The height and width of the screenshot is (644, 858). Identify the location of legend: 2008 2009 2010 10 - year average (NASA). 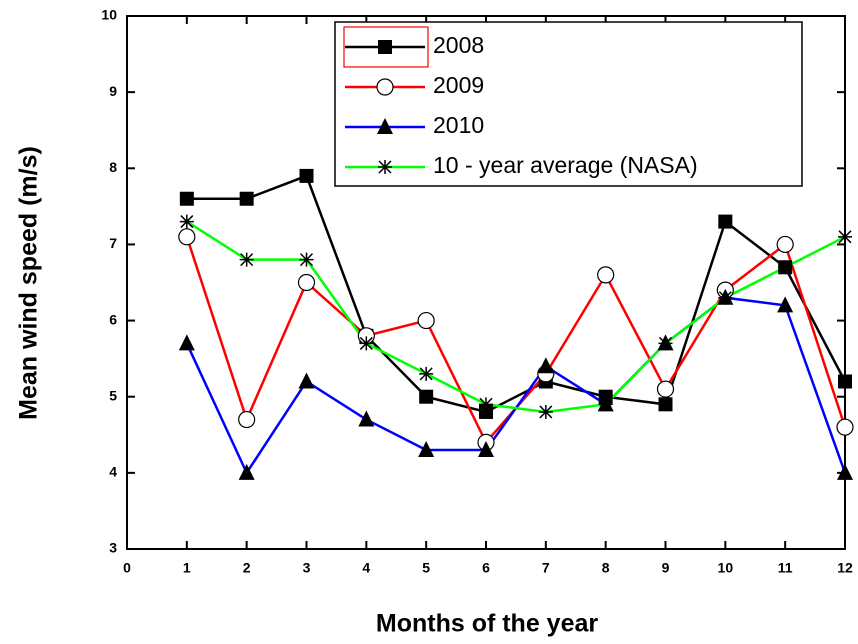
(568, 104).